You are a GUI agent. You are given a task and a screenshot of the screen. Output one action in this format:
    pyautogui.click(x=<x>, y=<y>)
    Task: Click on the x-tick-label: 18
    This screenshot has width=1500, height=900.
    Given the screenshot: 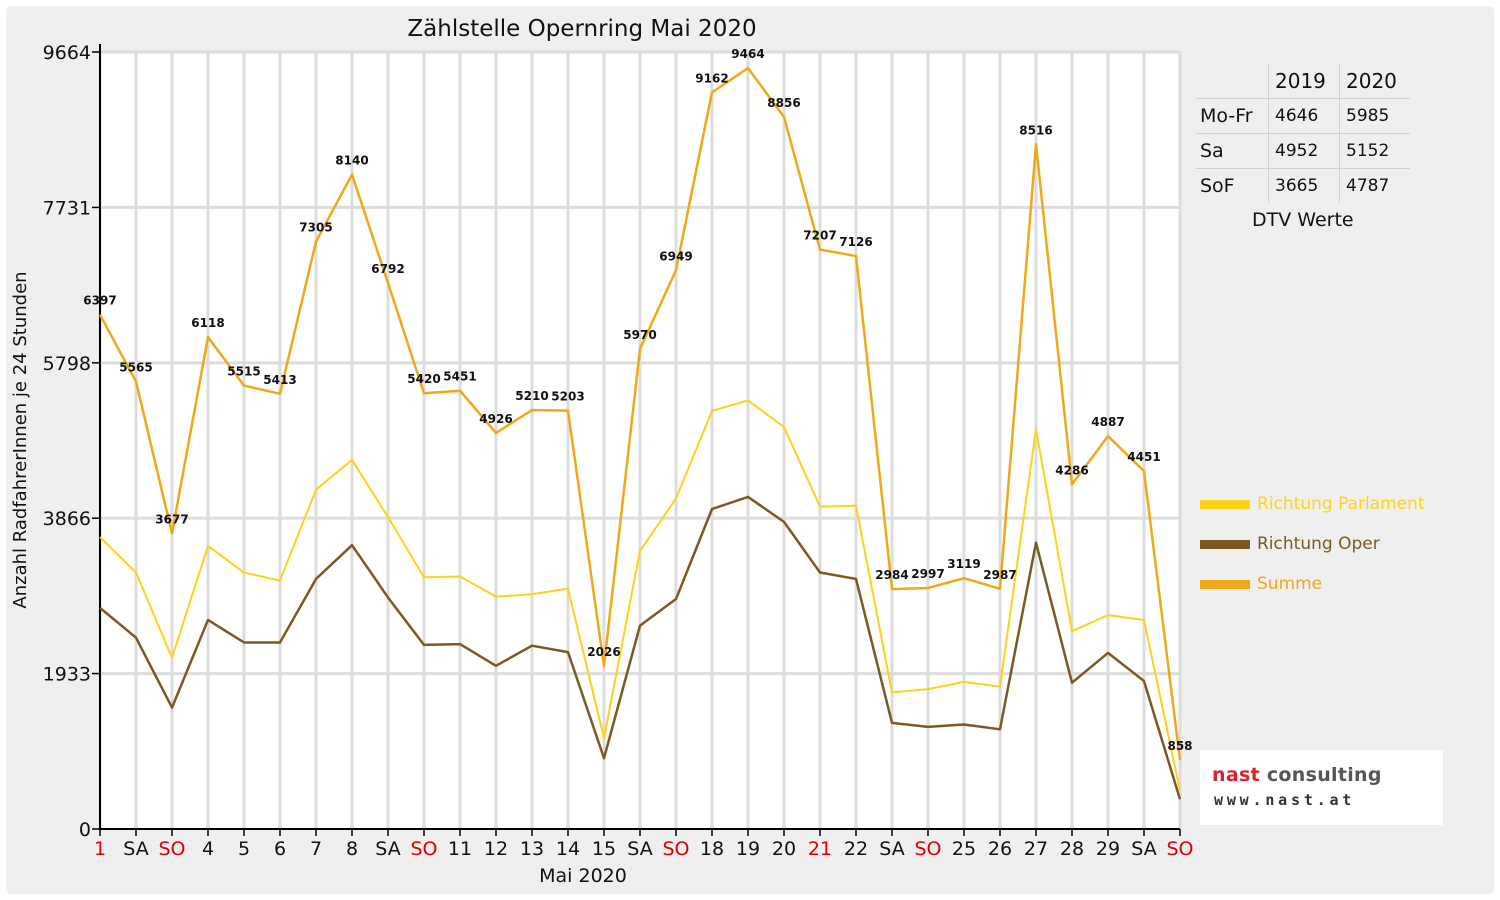 What is the action you would take?
    pyautogui.click(x=712, y=849)
    